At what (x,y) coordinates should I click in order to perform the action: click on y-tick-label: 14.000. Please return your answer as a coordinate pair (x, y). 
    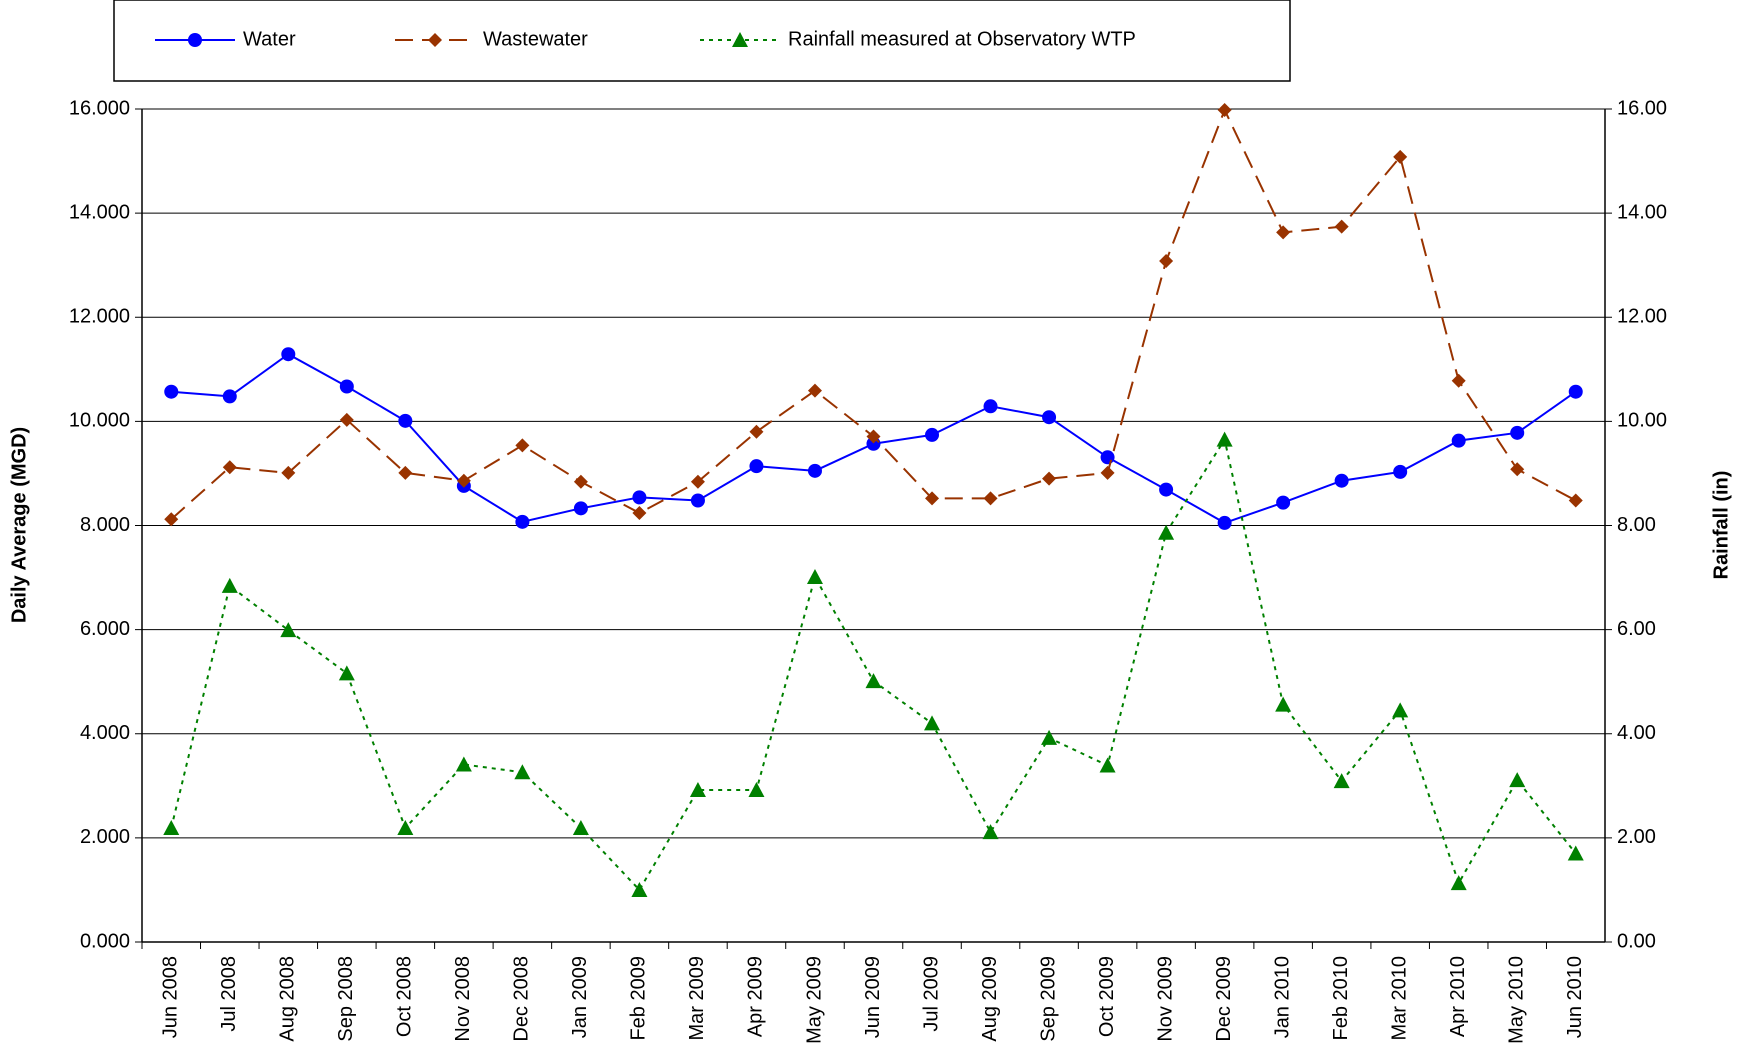
    Looking at the image, I should click on (99, 212).